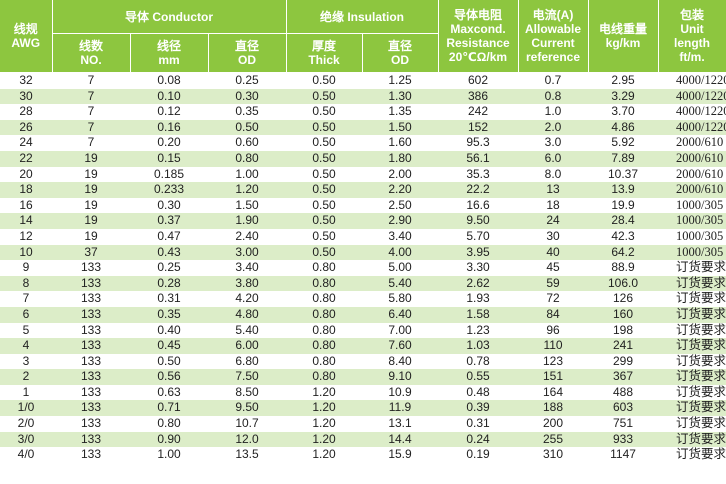  I want to click on cell-weight: 2.95, so click(623, 80).